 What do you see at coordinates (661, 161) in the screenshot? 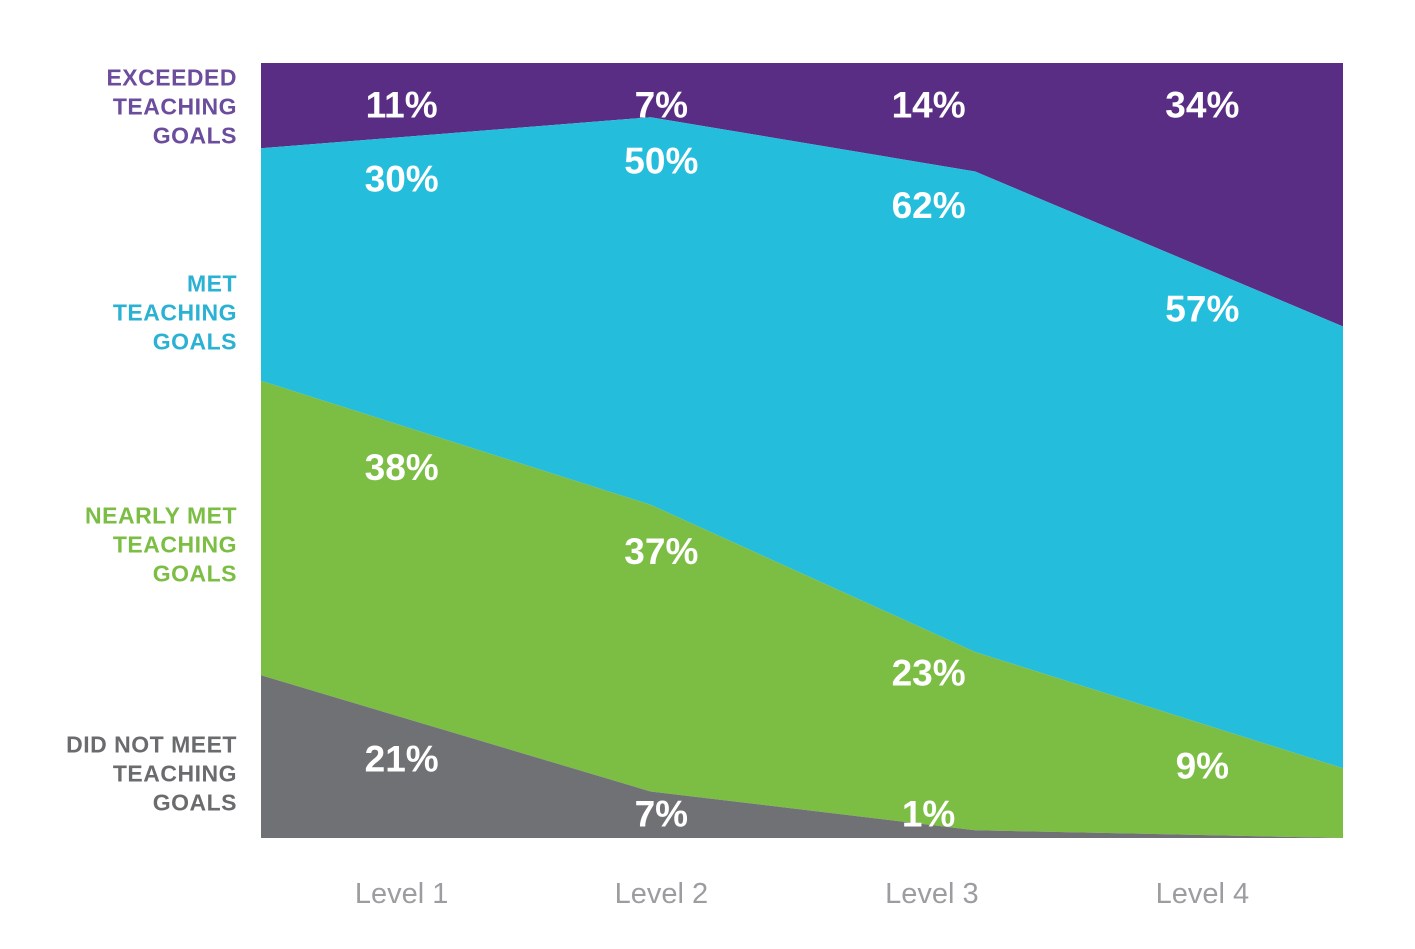
I see `value-label-level-2-met-teaching-goals: 50%` at bounding box center [661, 161].